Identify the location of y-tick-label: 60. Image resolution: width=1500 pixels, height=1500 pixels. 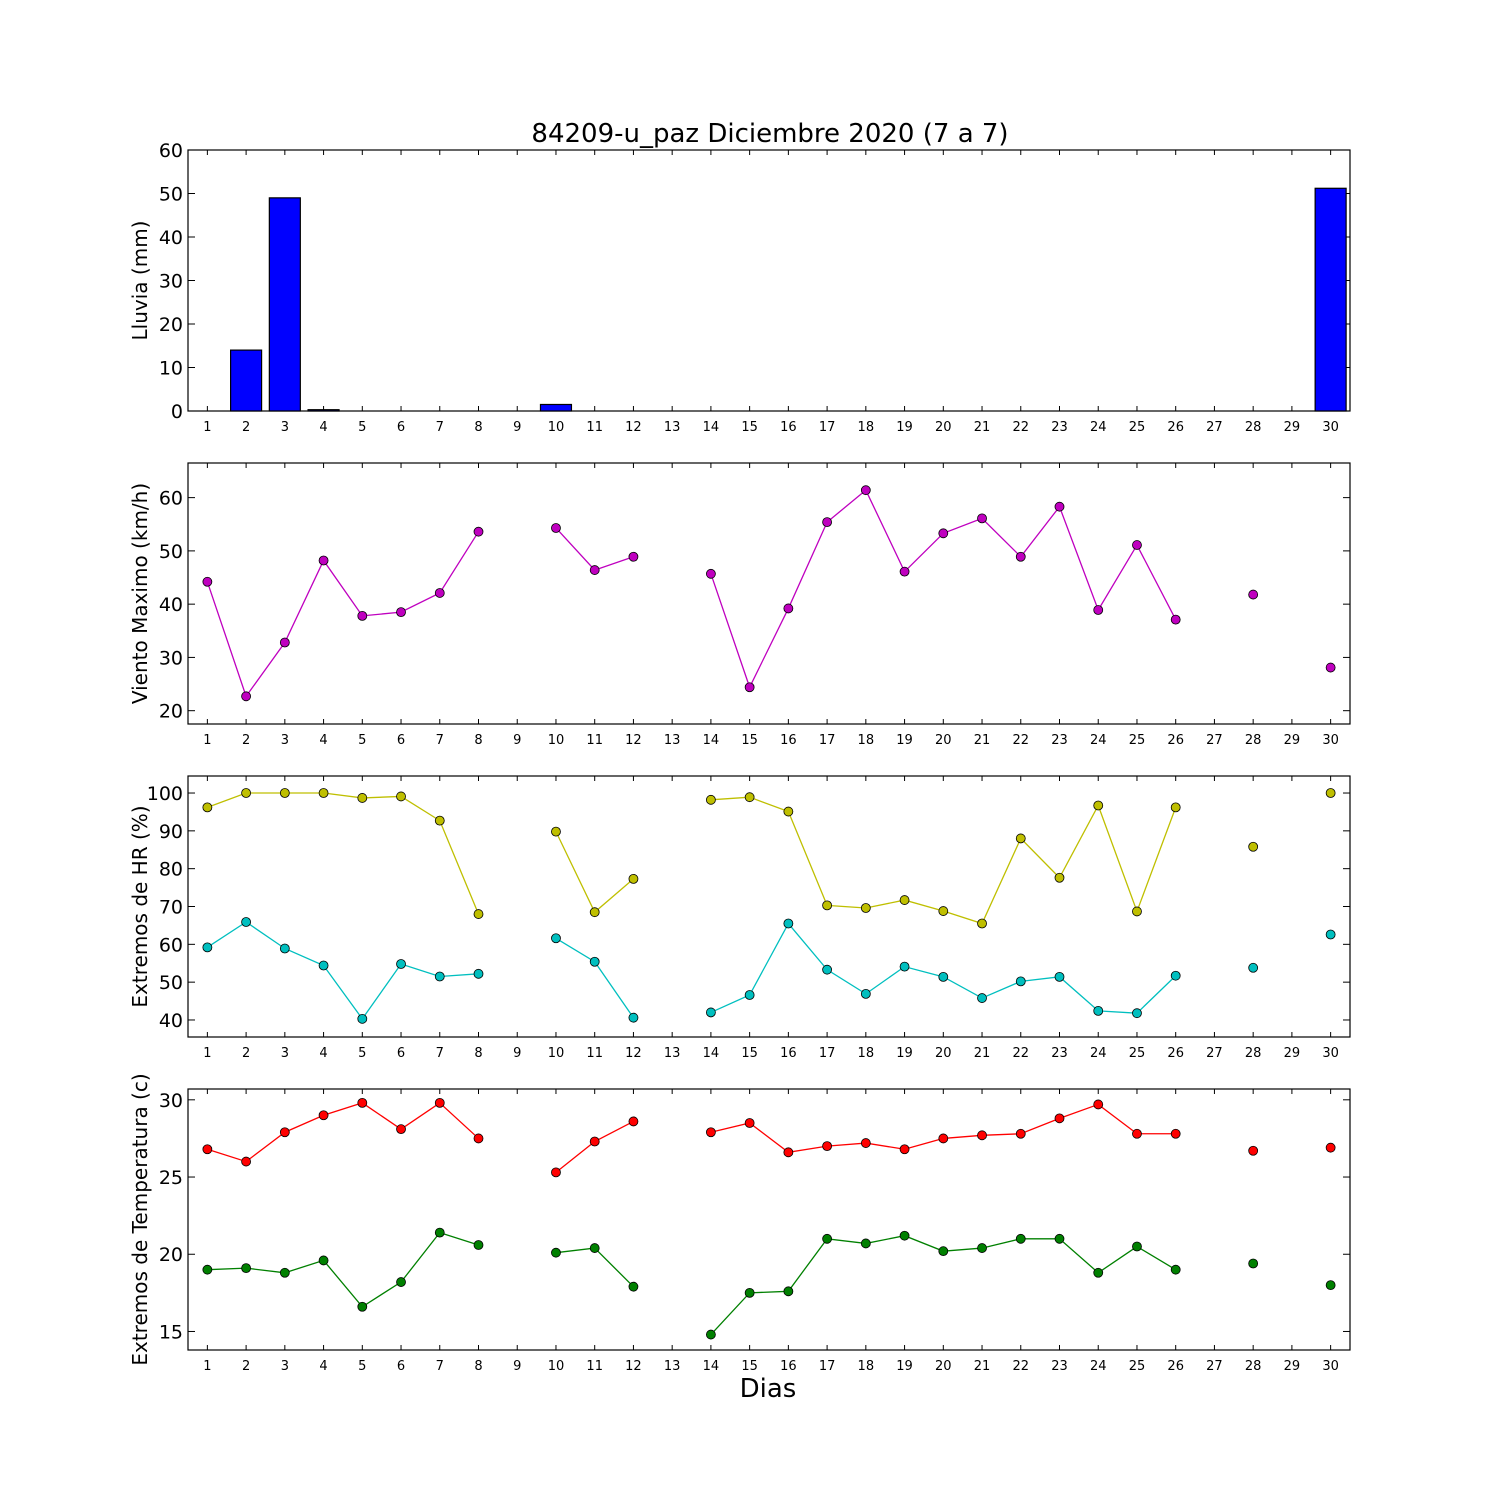
(171, 945).